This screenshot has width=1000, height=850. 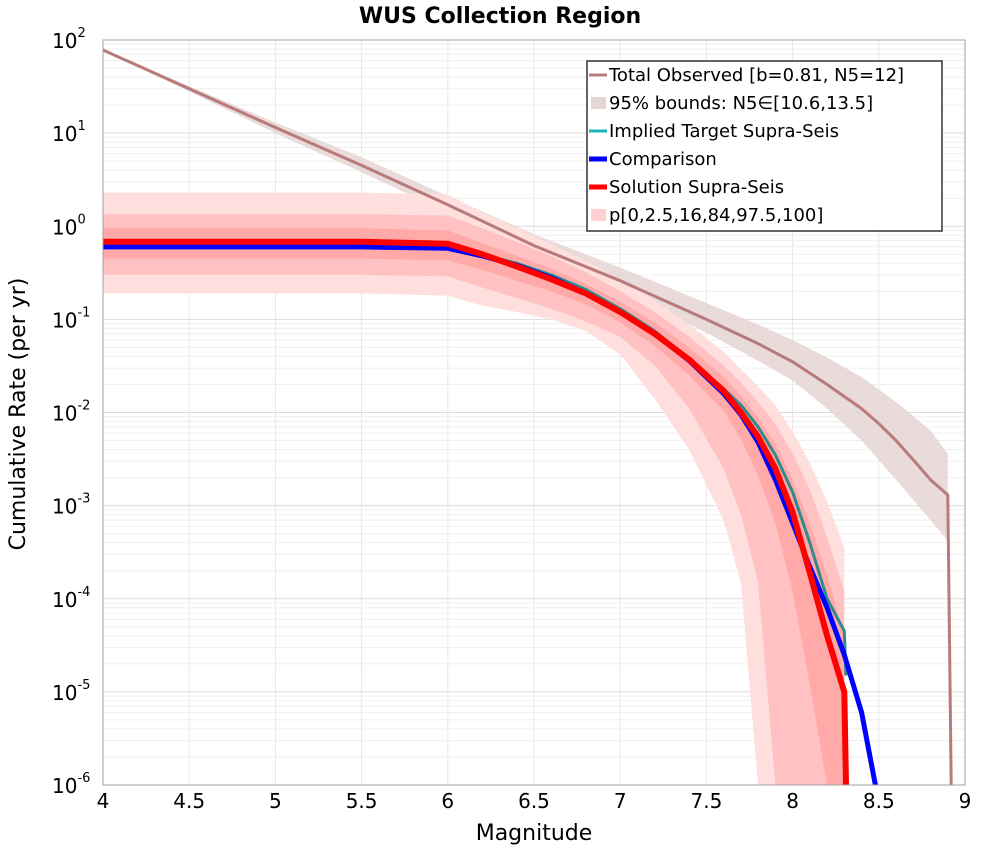 What do you see at coordinates (69, 132) in the screenshot?
I see `y-tick-label: 10¹` at bounding box center [69, 132].